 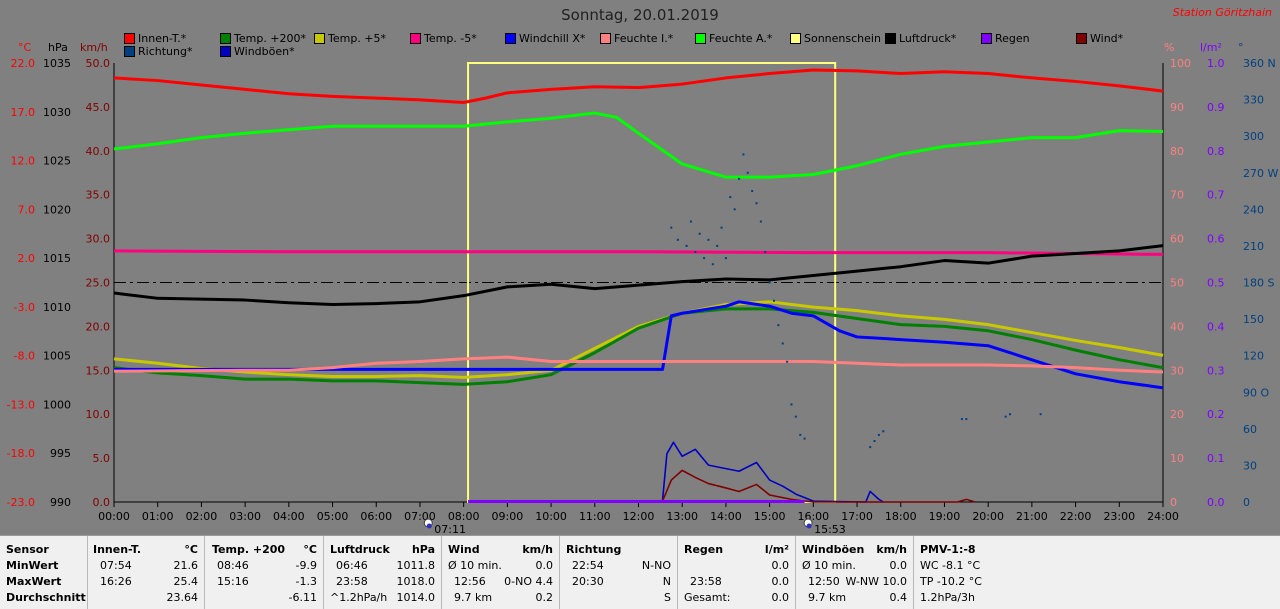 What do you see at coordinates (639, 516) in the screenshot?
I see `x-tick-label: 12:00` at bounding box center [639, 516].